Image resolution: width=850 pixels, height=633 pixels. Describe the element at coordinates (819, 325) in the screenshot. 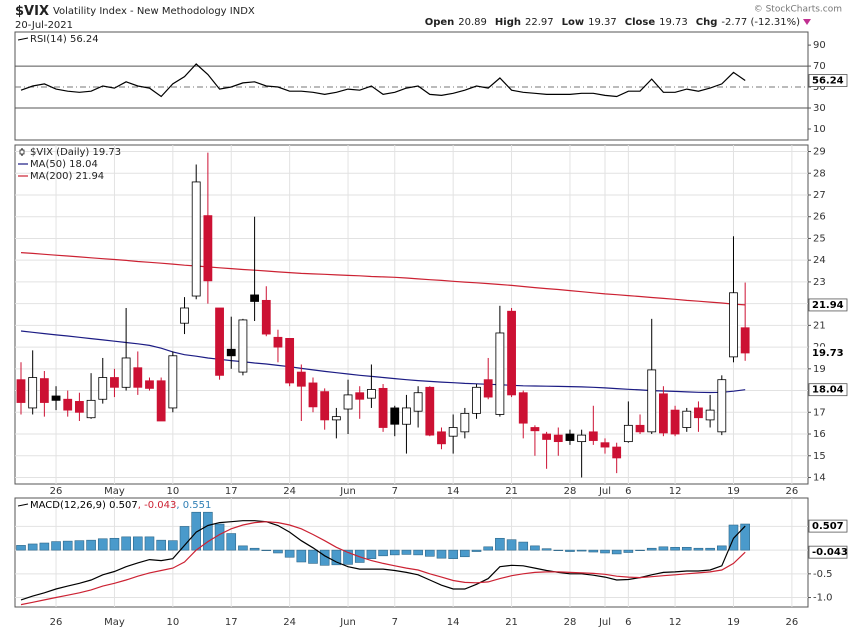

I see `y-tick-label: 21` at that location.